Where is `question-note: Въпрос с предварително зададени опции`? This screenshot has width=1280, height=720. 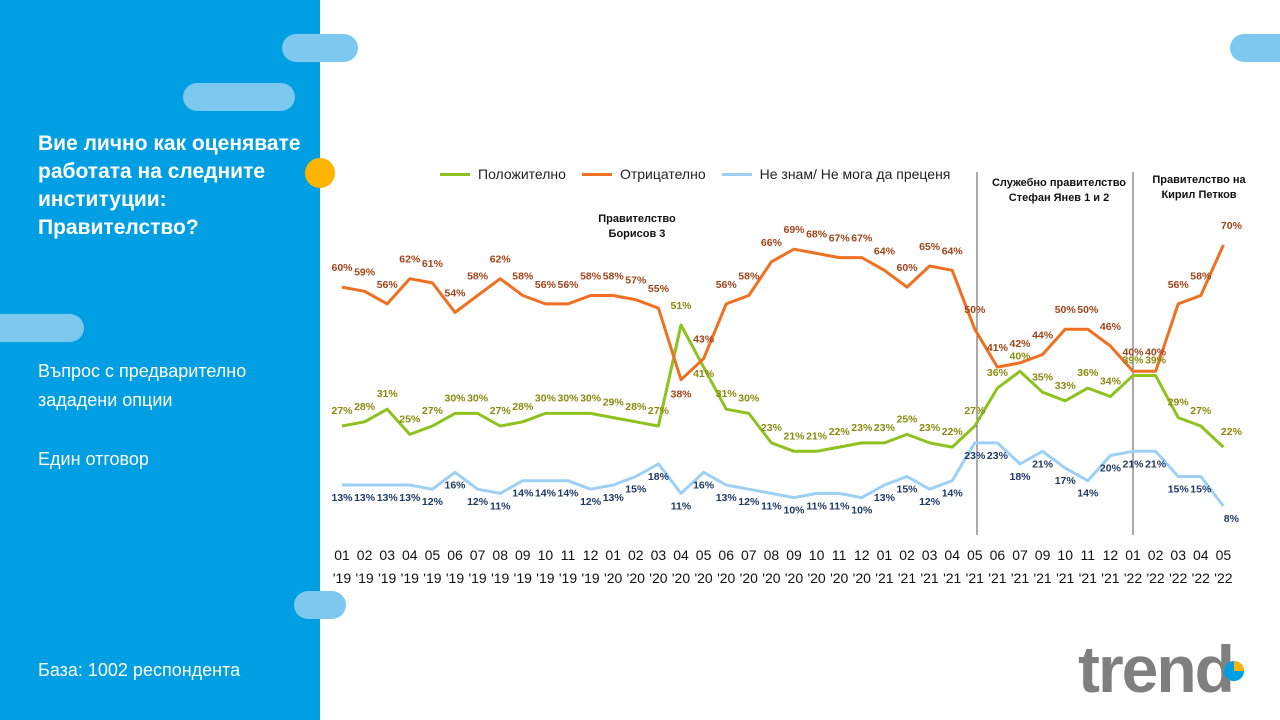 question-note: Въпрос с предварително зададени опции is located at coordinates (142, 385).